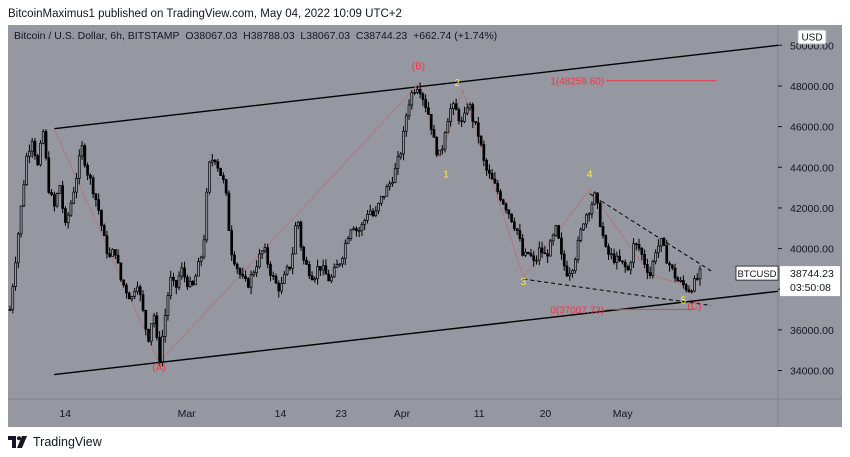  Describe the element at coordinates (17, 442) in the screenshot. I see `tradingview-logo-icon` at that location.